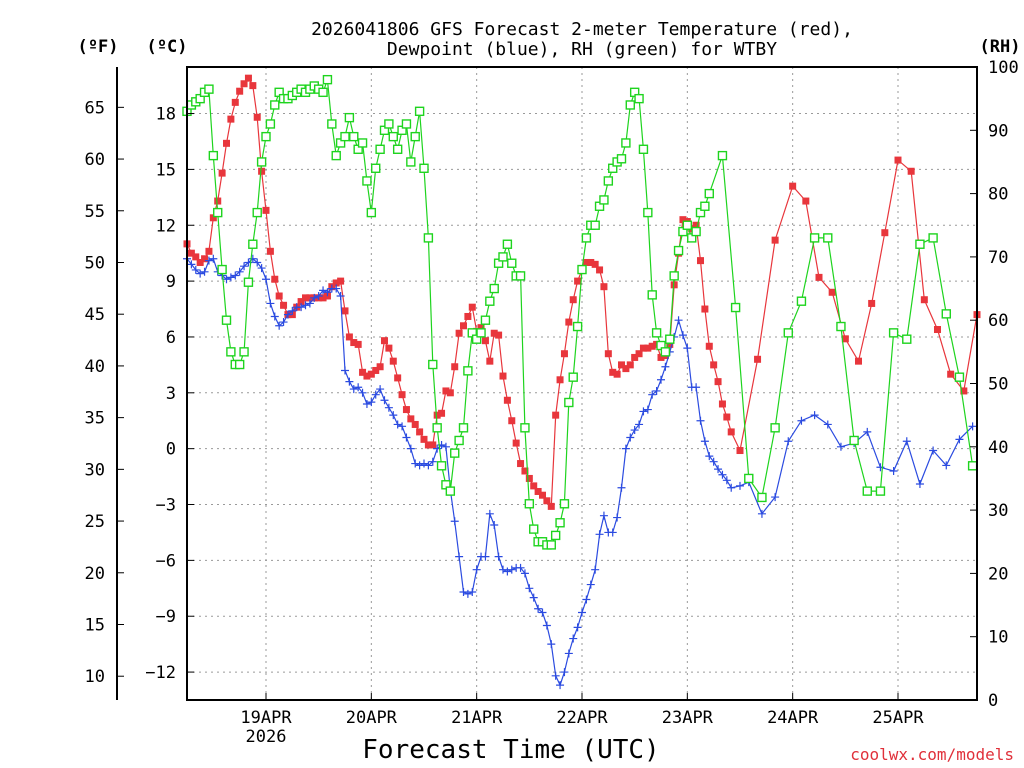 The image size is (1024, 768). What do you see at coordinates (95, 108) in the screenshot?
I see `fahrenheit-tick-label: 65` at bounding box center [95, 108].